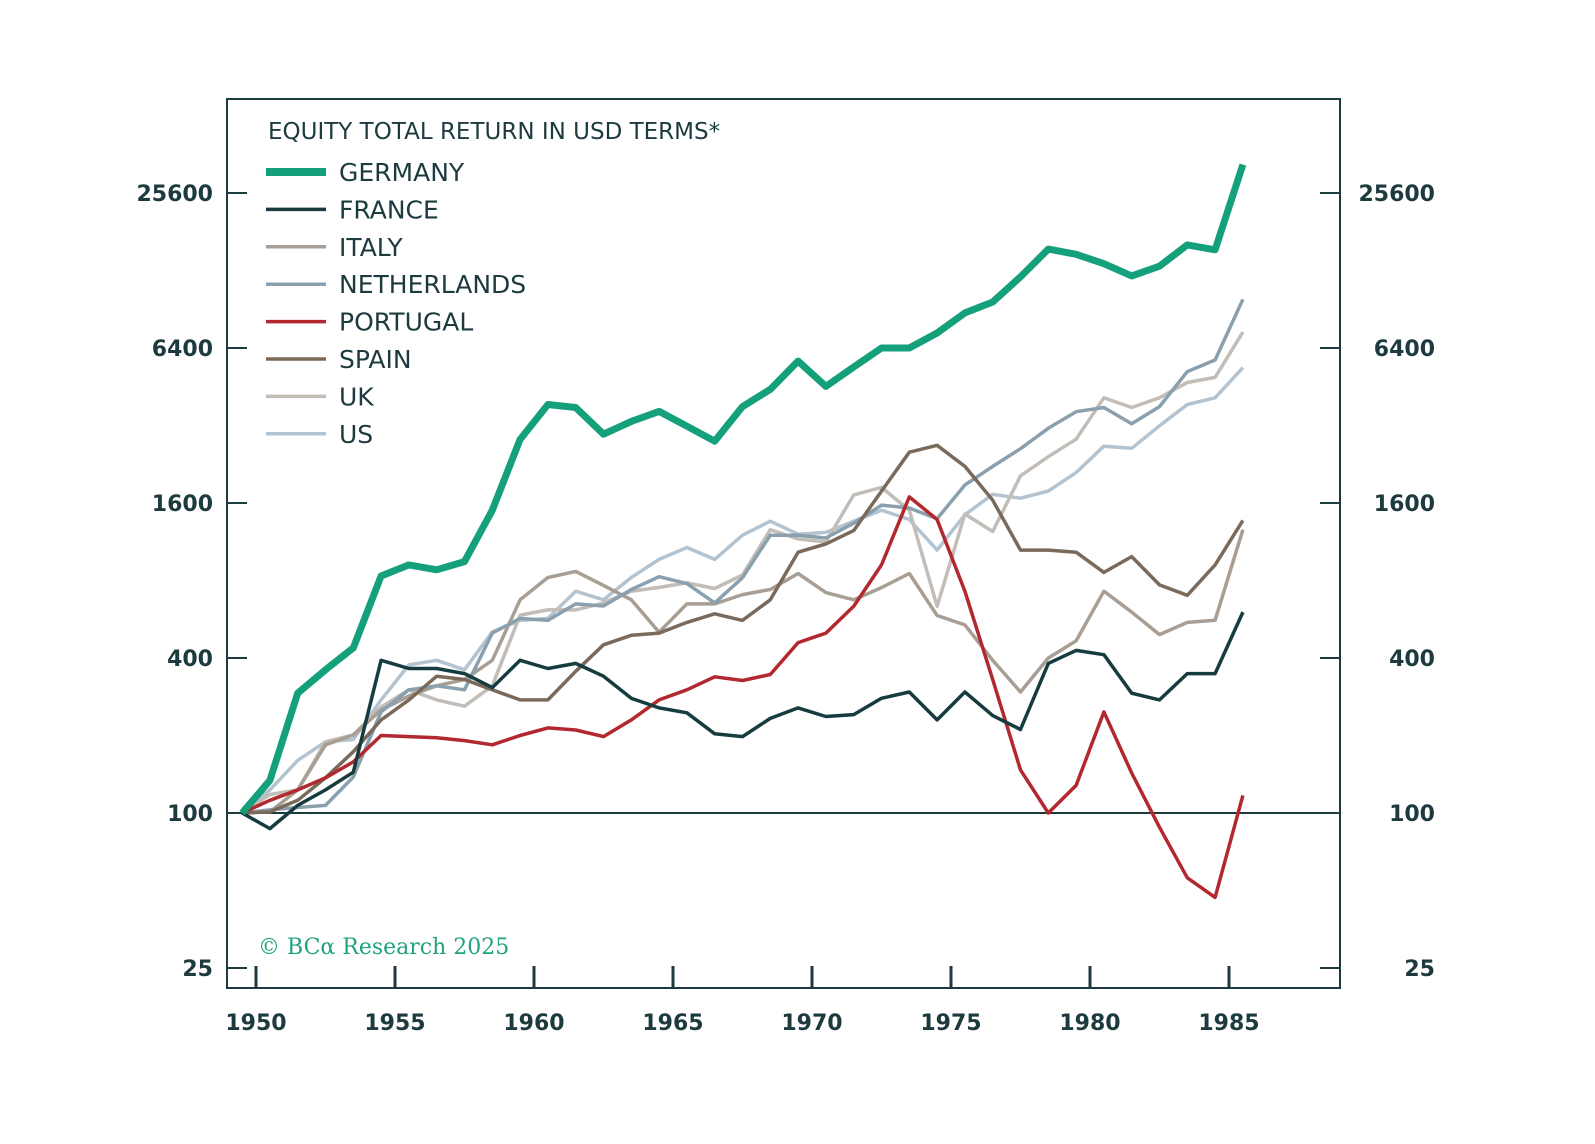  What do you see at coordinates (743, 721) in the screenshot?
I see `series-line-france` at bounding box center [743, 721].